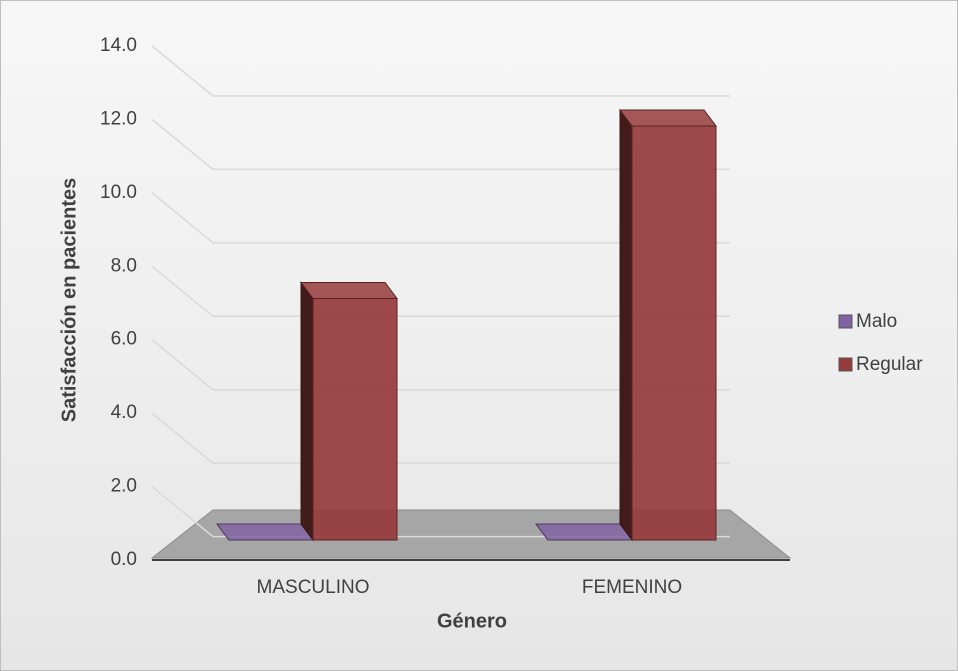 This screenshot has width=958, height=671. Describe the element at coordinates (472, 621) in the screenshot. I see `x-axis-title: Género` at that location.